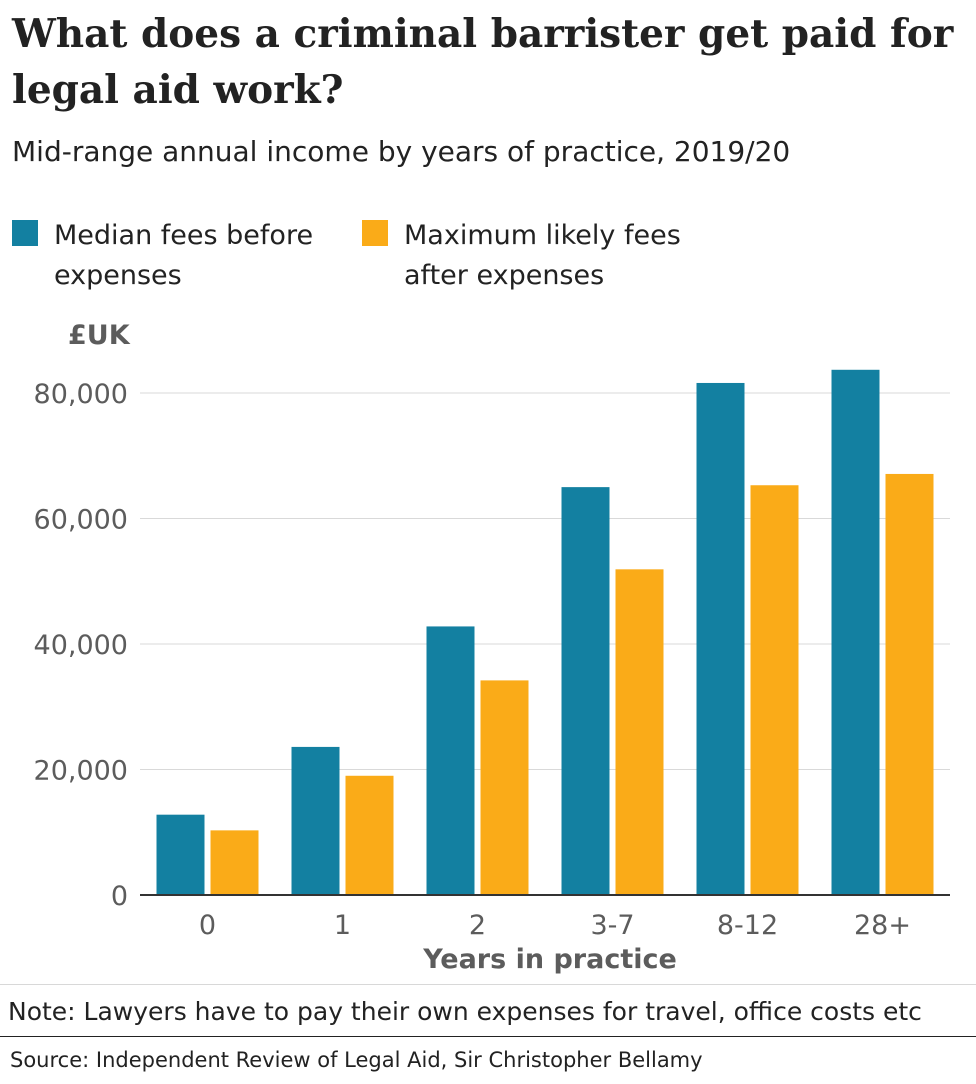  What do you see at coordinates (99, 335) in the screenshot?
I see `y-axis-unit-label: £UK` at bounding box center [99, 335].